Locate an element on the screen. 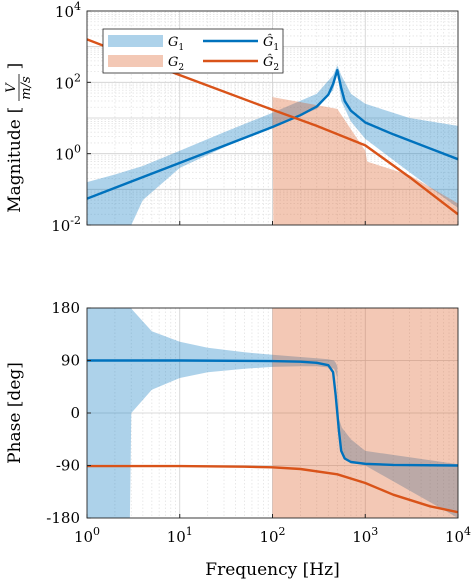 The image size is (473, 582). y-tick-label: 90 is located at coordinates (70, 361).